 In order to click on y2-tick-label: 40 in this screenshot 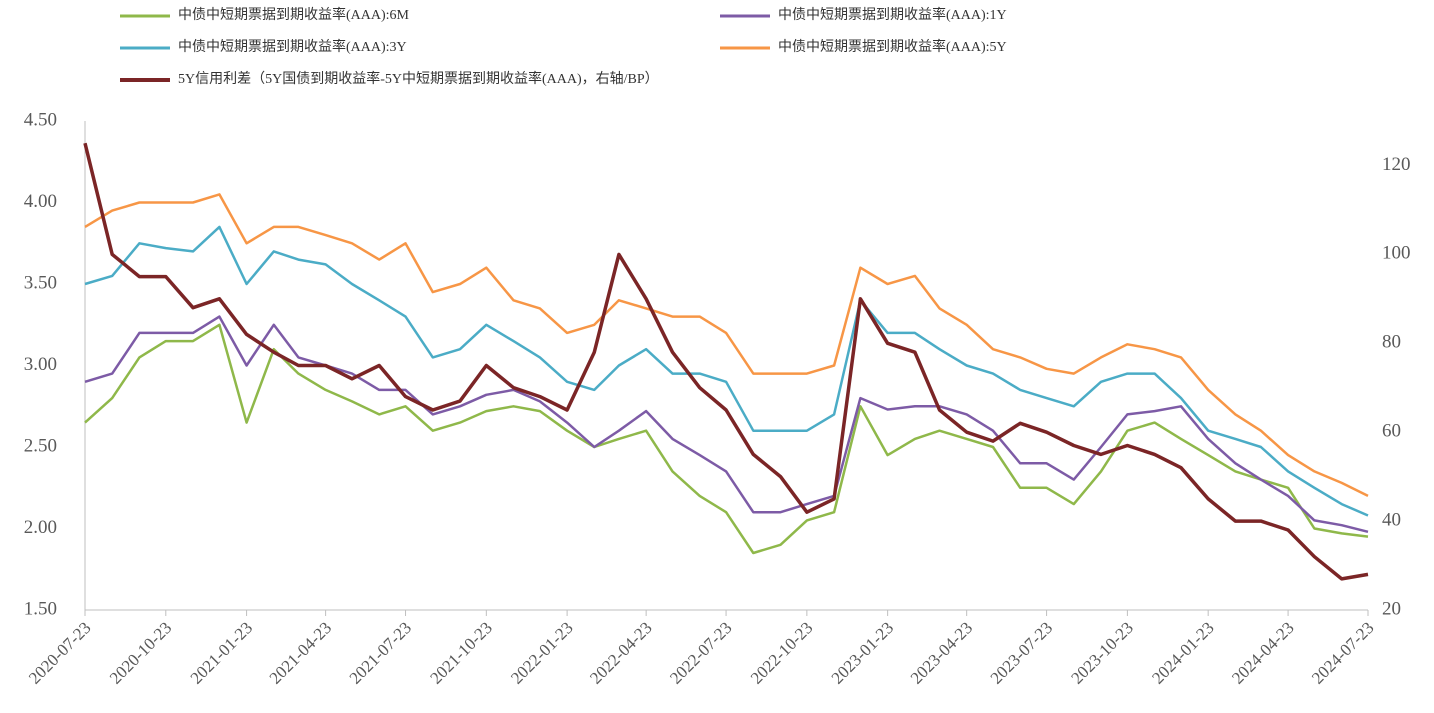, I will do `click(1391, 519)`.